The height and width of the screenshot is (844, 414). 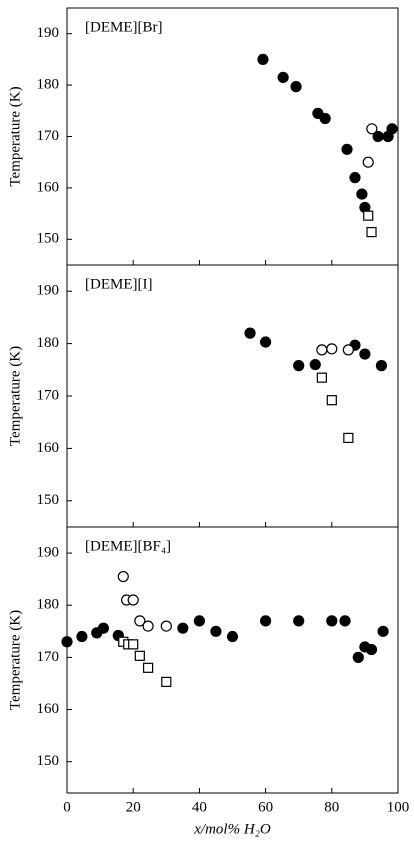 What do you see at coordinates (67, 807) in the screenshot?
I see `x-tick-label: 0` at bounding box center [67, 807].